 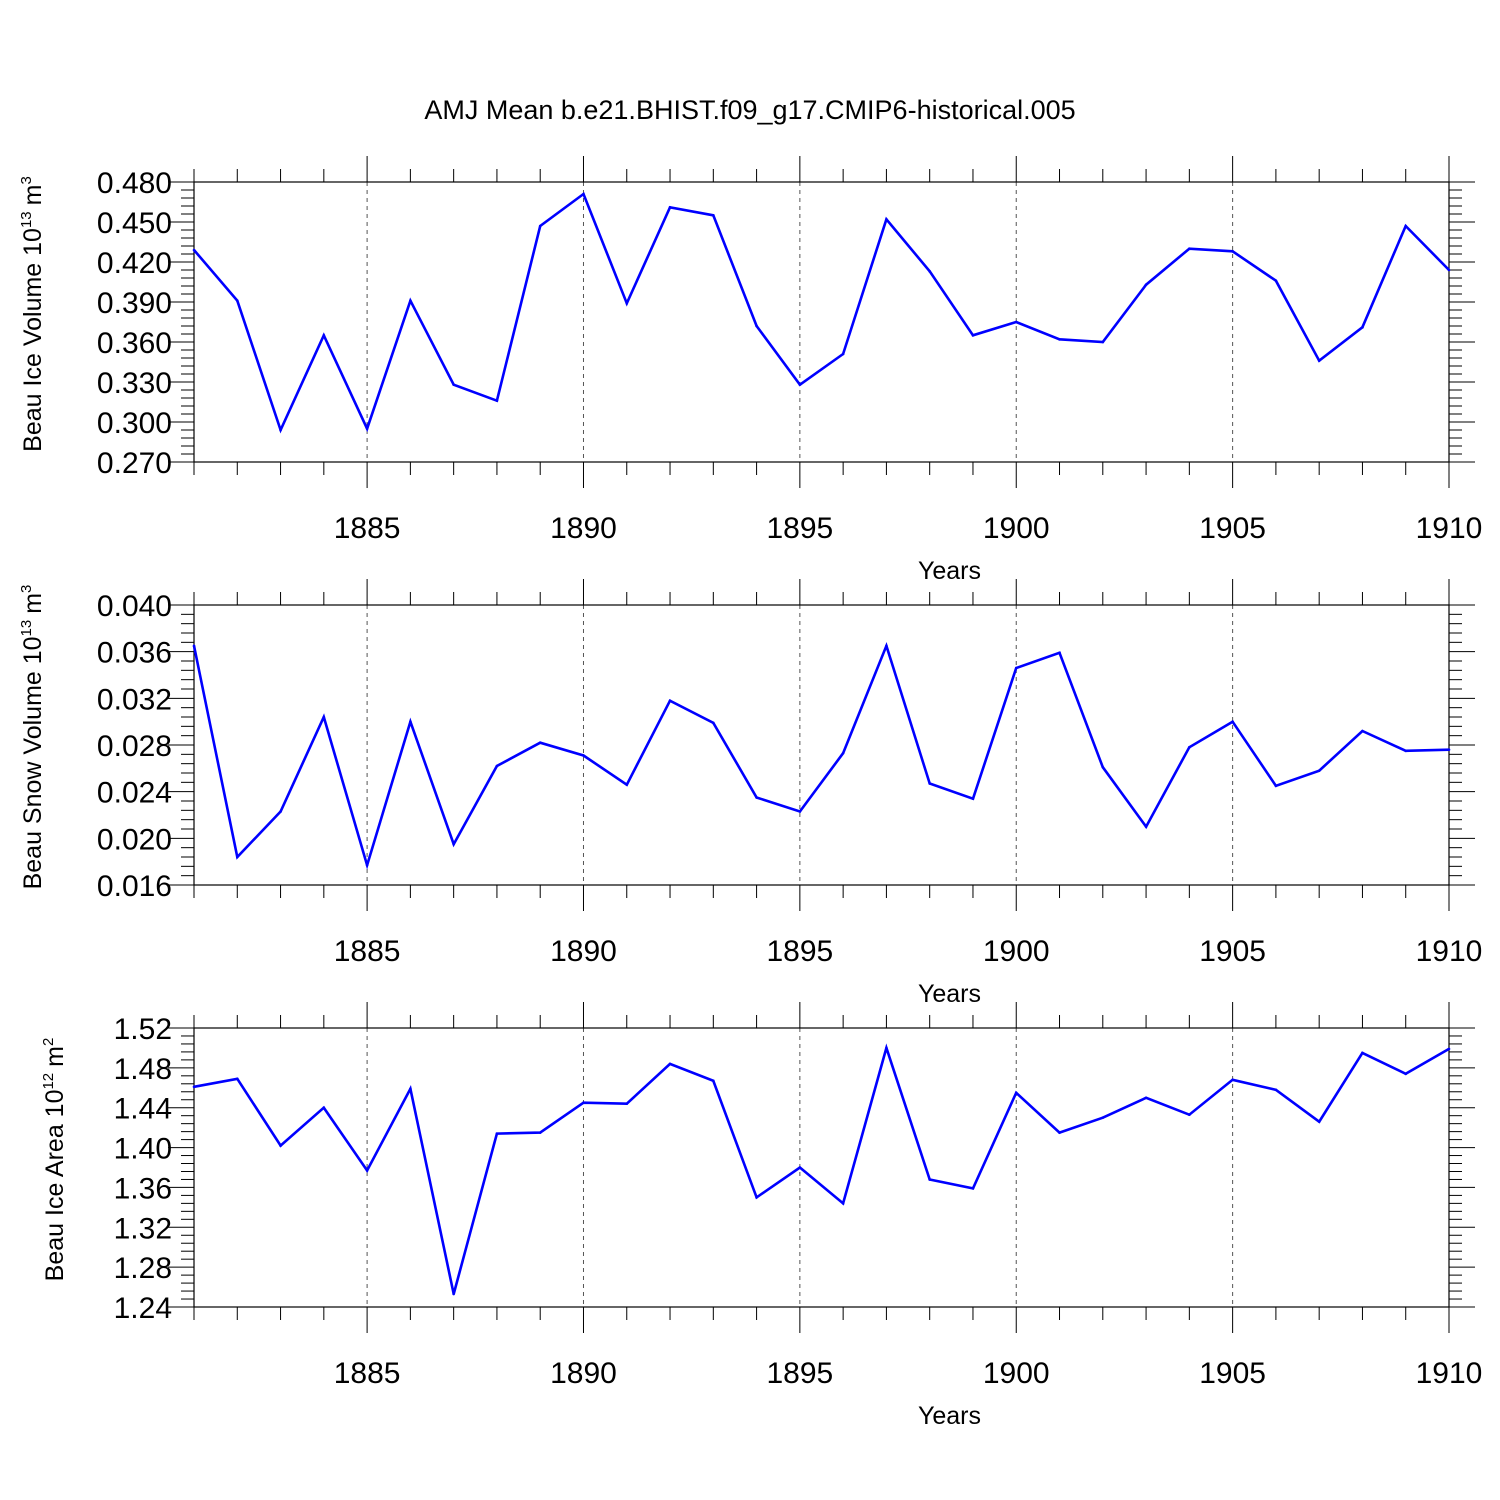 I want to click on y-tick-label: 1.48, so click(x=143, y=1069).